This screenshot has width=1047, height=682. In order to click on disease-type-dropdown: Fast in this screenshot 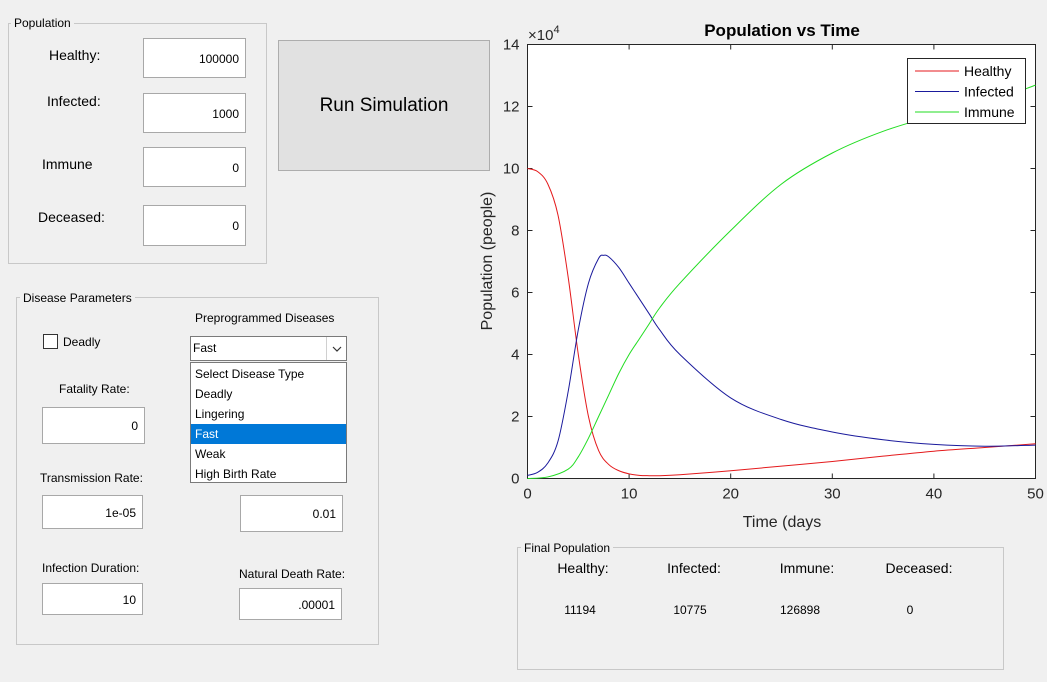, I will do `click(268, 348)`.